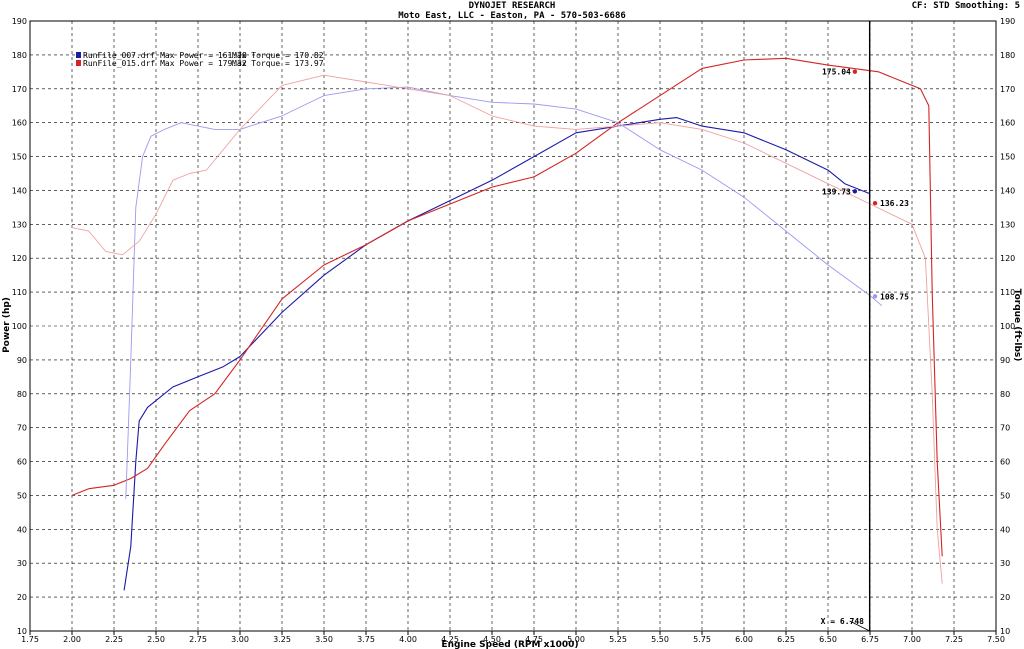 This screenshot has width=1024, height=649. What do you see at coordinates (1007, 224) in the screenshot?
I see `y-right-tick-label: 130` at bounding box center [1007, 224].